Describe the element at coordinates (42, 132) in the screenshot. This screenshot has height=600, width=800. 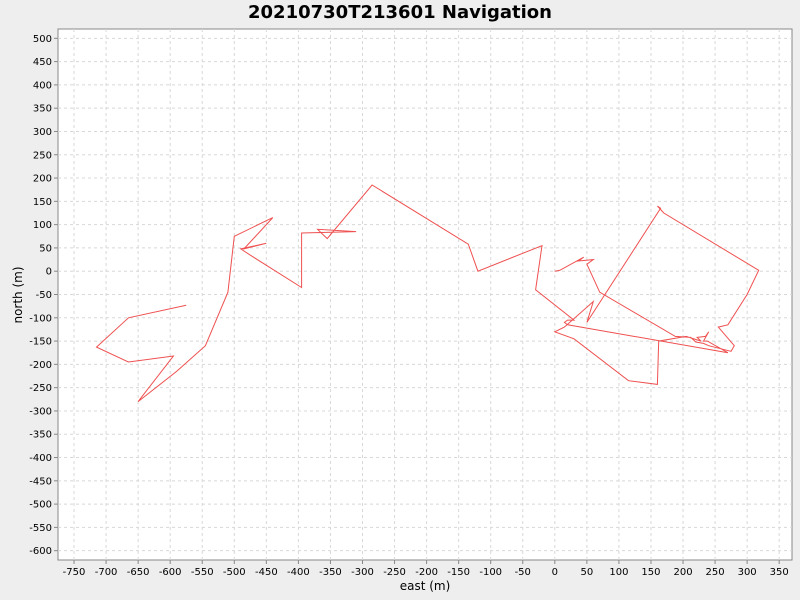
I see `y-tick-label: 300` at that location.